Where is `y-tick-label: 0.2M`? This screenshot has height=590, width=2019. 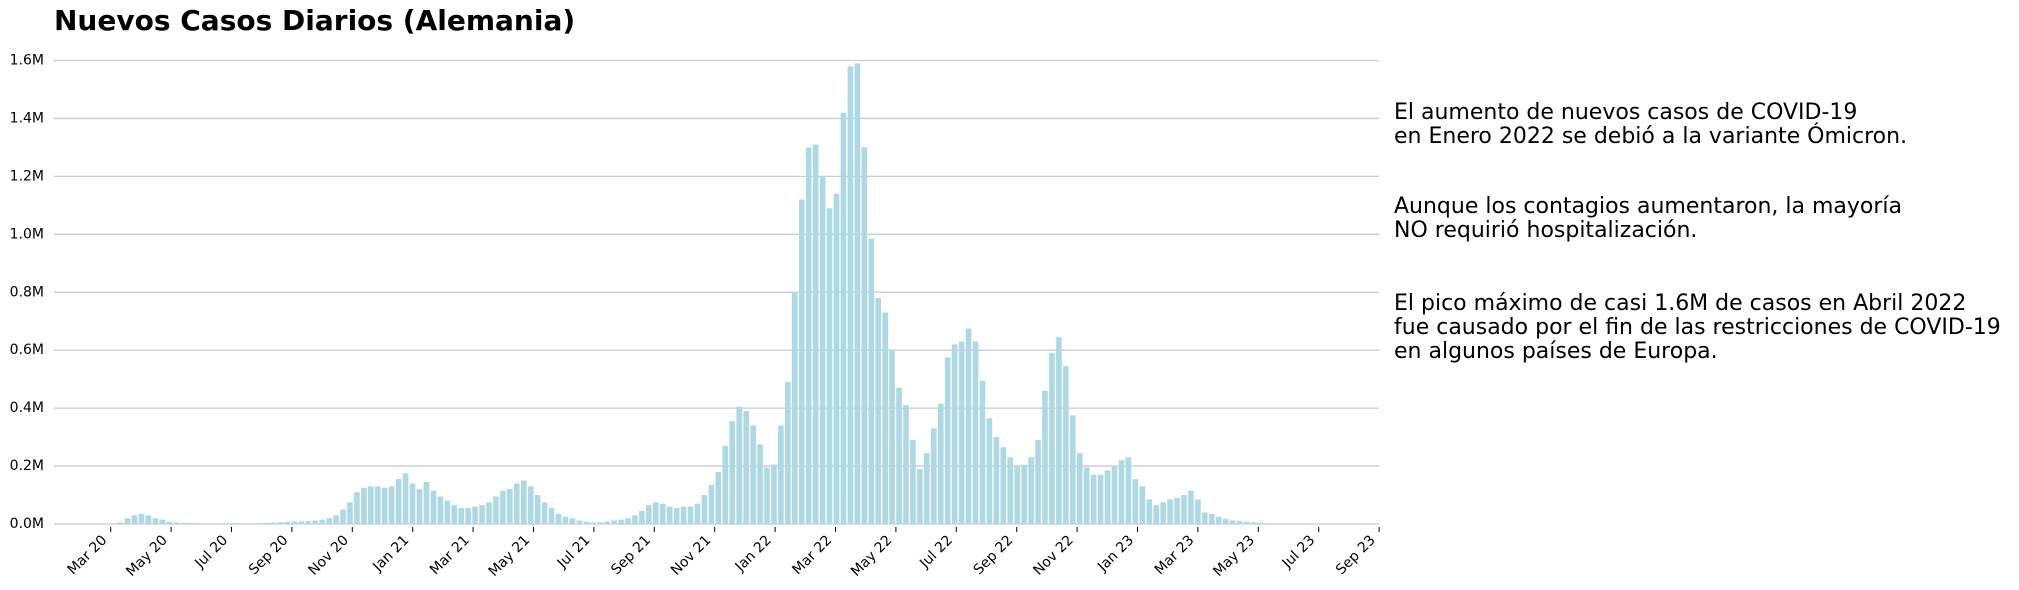 y-tick-label: 0.2M is located at coordinates (27, 466).